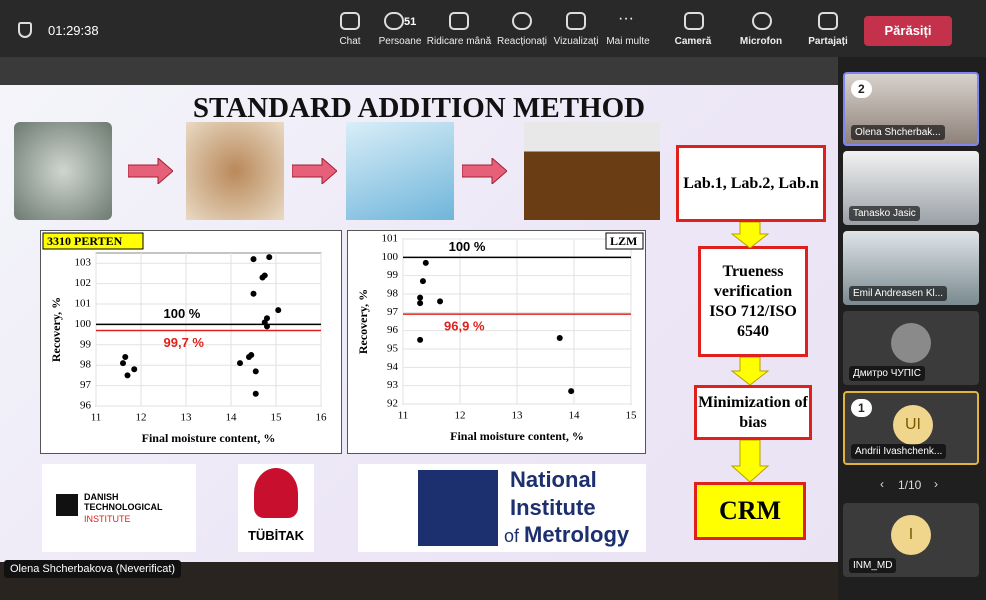  What do you see at coordinates (553, 493) in the screenshot?
I see `logo-text: National Institute` at bounding box center [553, 493].